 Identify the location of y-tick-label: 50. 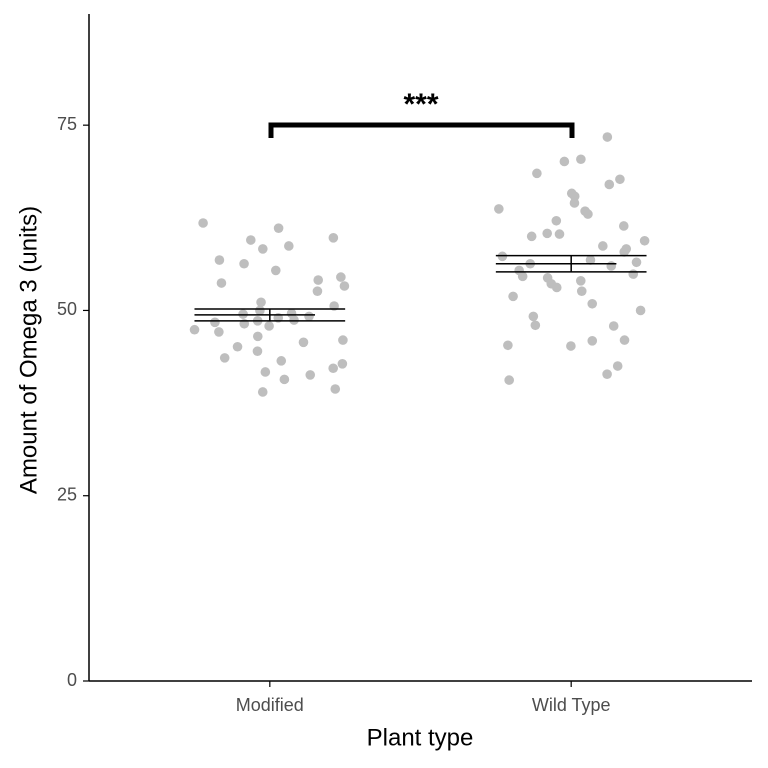
(67, 309).